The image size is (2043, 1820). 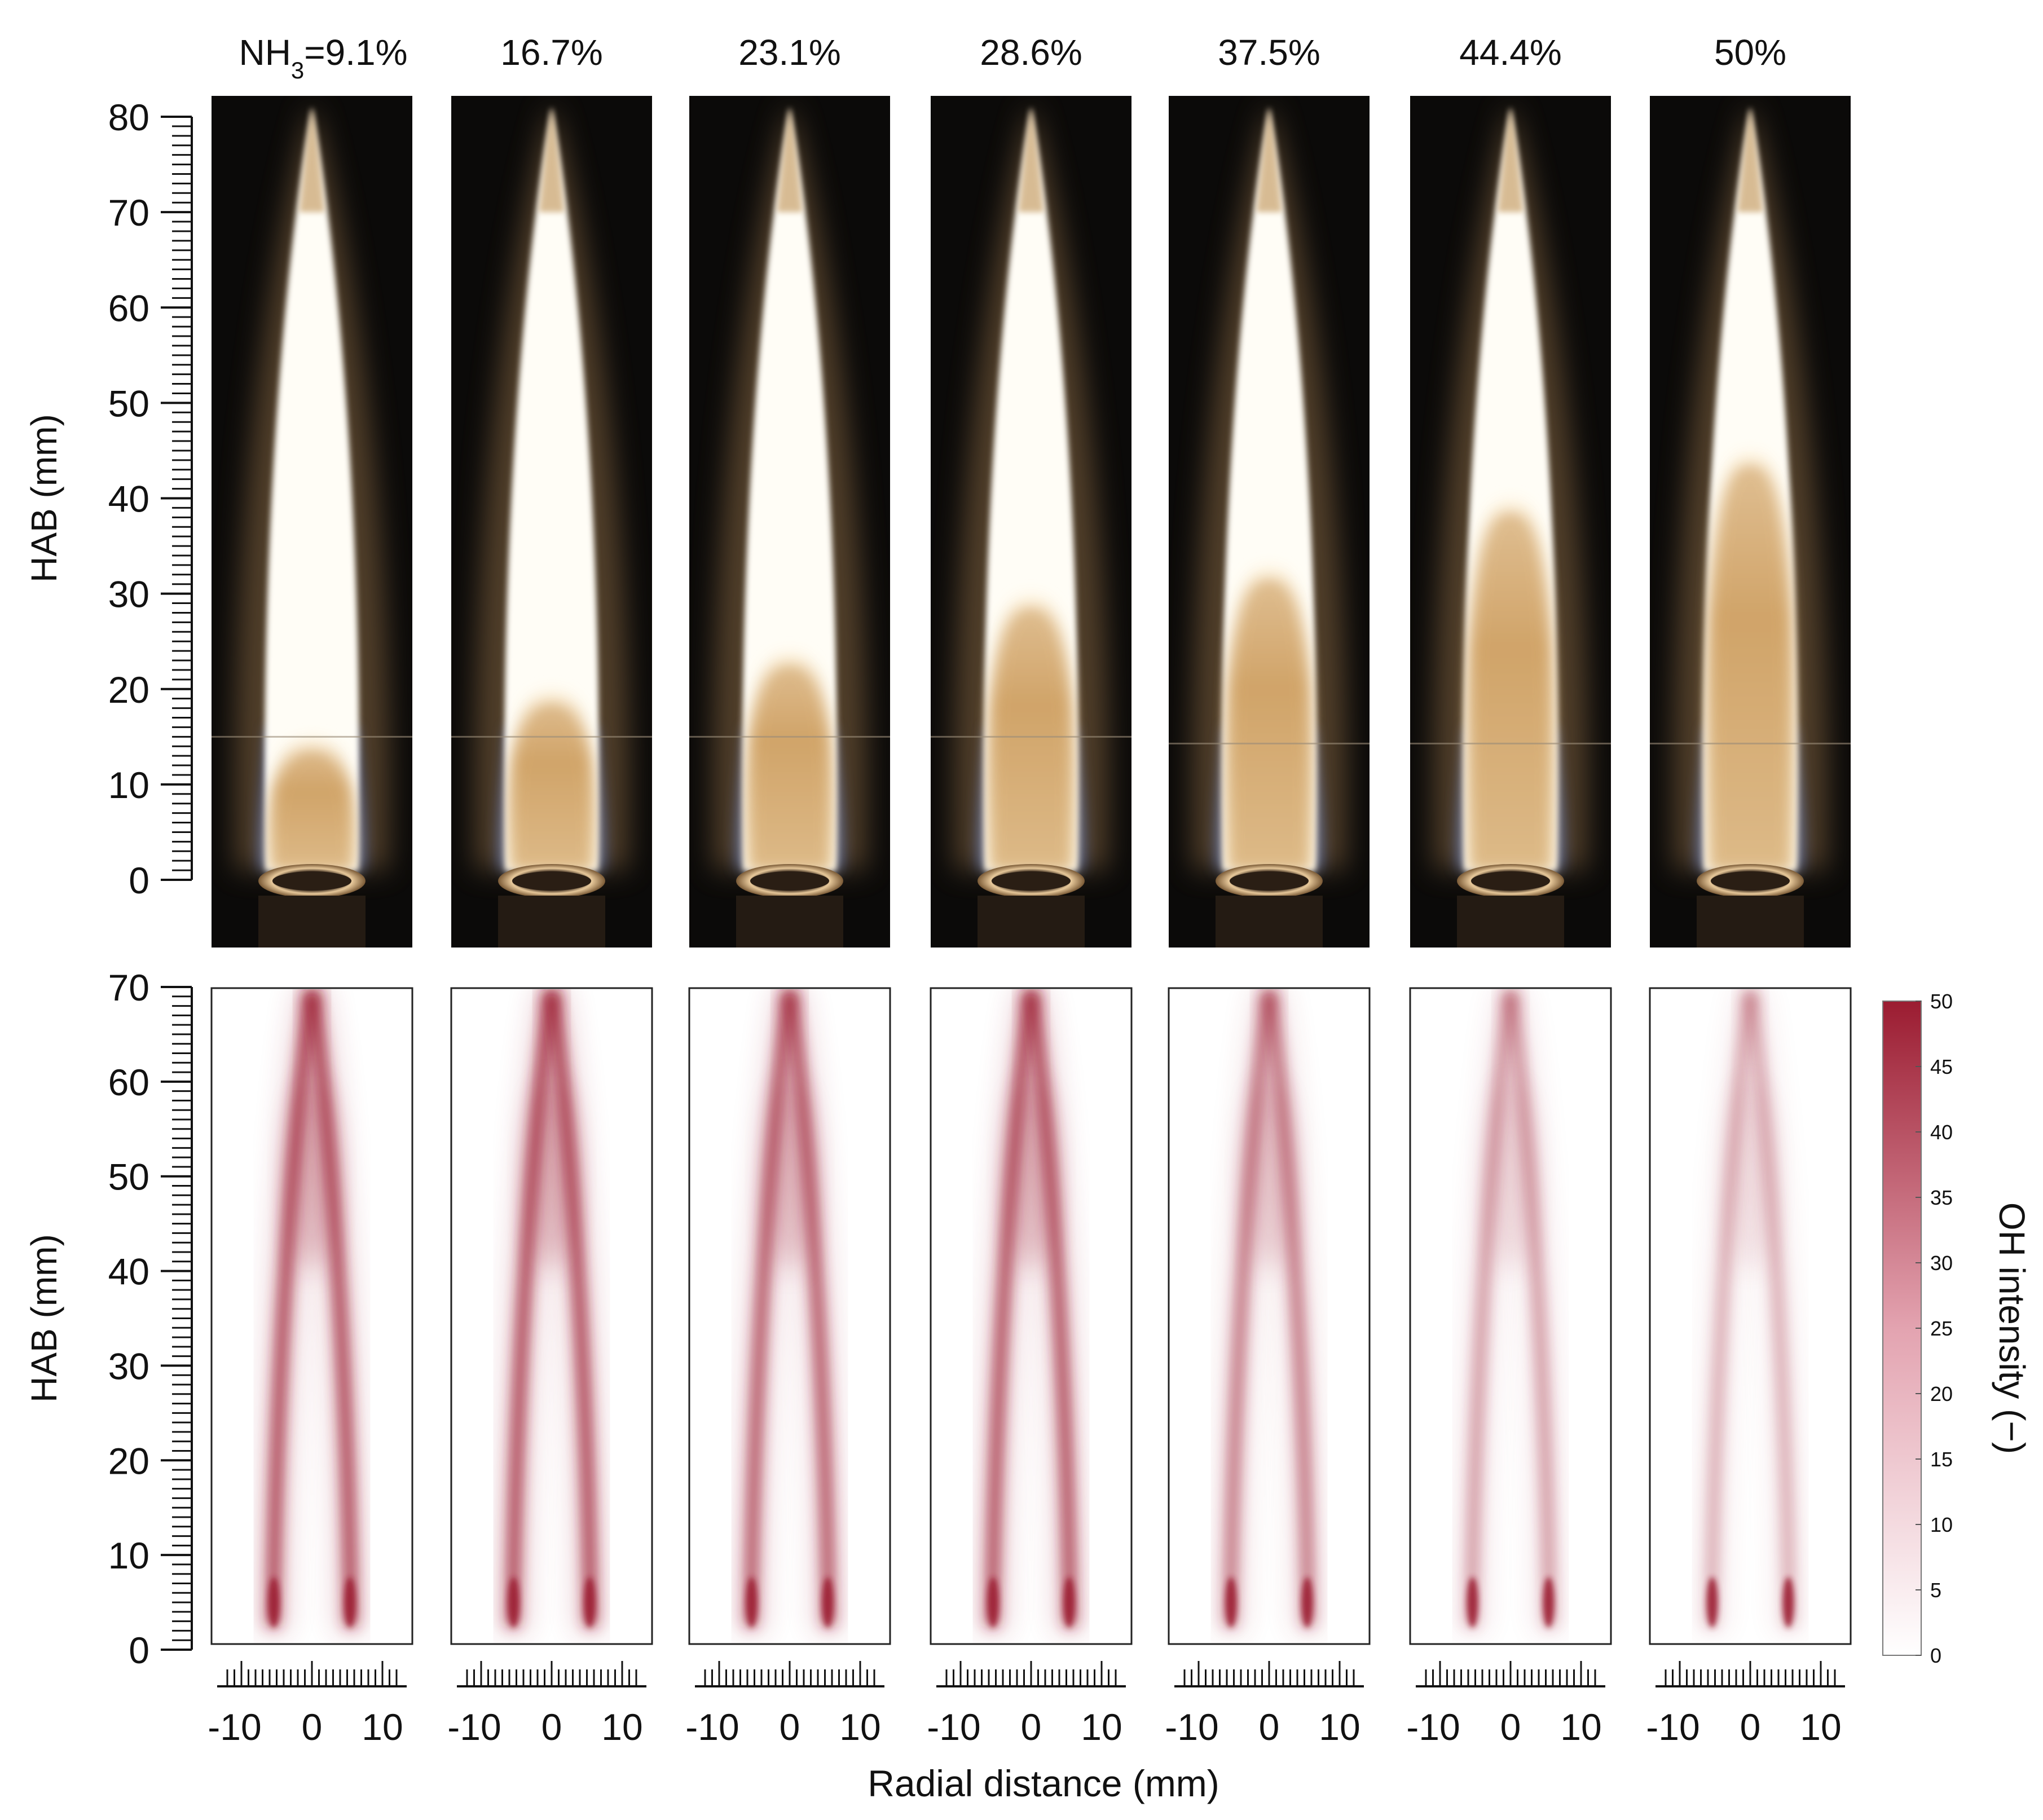 I want to click on column-label: 50%, so click(x=1750, y=52).